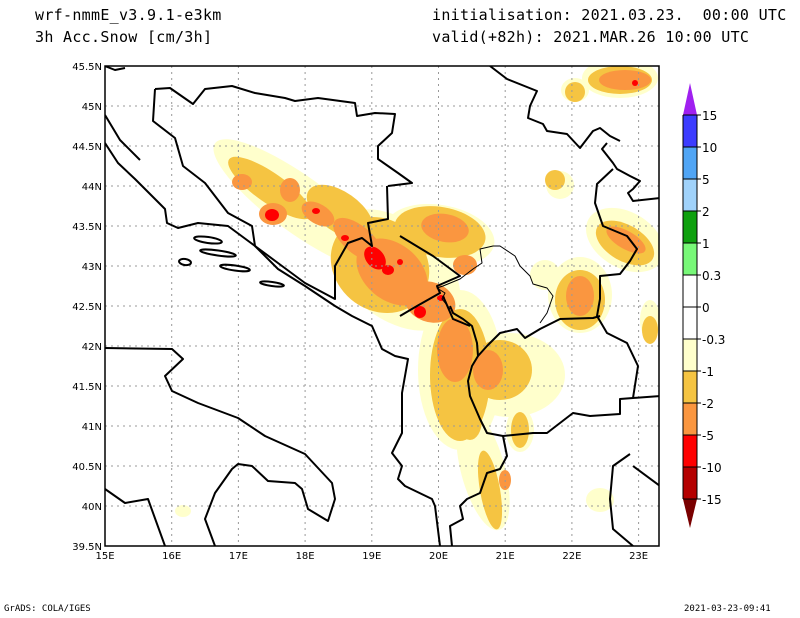 The image size is (800, 618). I want to click on lon-labels: 15E 16E 17E 18E 19E 20E 21E 22E 23E, so click(371, 556).